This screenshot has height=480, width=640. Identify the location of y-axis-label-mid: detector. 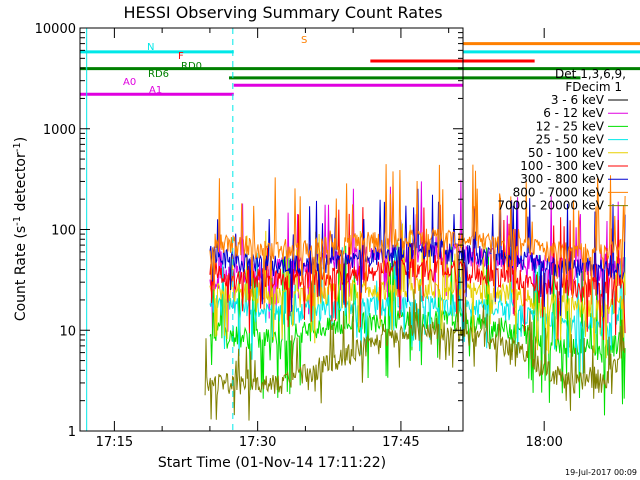
(21, 184).